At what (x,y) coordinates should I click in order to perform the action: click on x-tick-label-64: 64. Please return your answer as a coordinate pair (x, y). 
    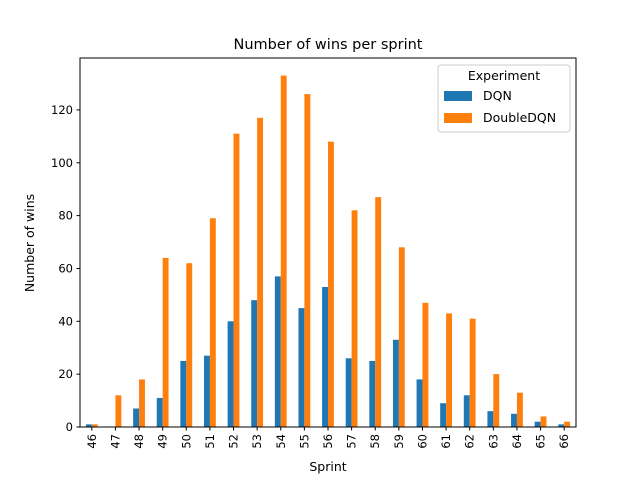
    Looking at the image, I should click on (517, 441).